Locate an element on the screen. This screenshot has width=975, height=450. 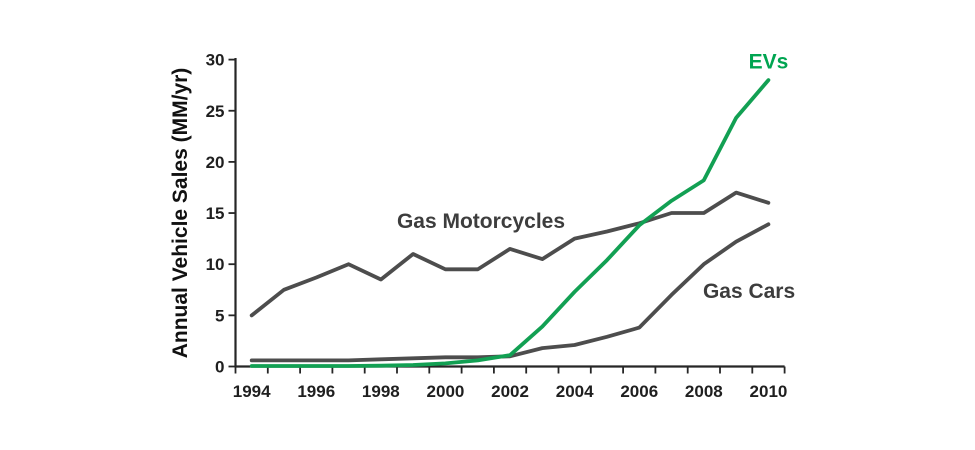
y-tick-label: 5 is located at coordinates (219, 315).